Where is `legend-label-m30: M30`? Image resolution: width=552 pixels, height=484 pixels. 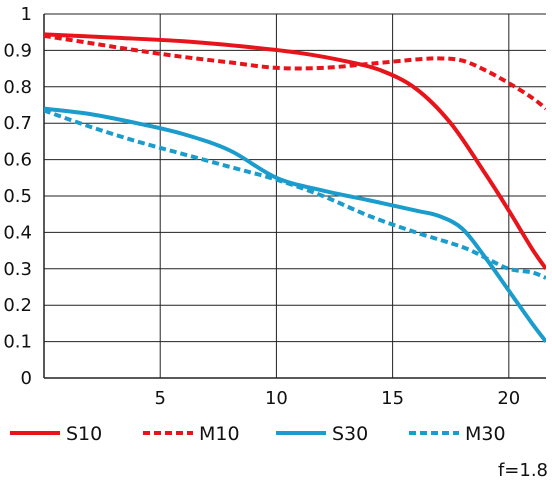
legend-label-m30: M30 is located at coordinates (485, 434).